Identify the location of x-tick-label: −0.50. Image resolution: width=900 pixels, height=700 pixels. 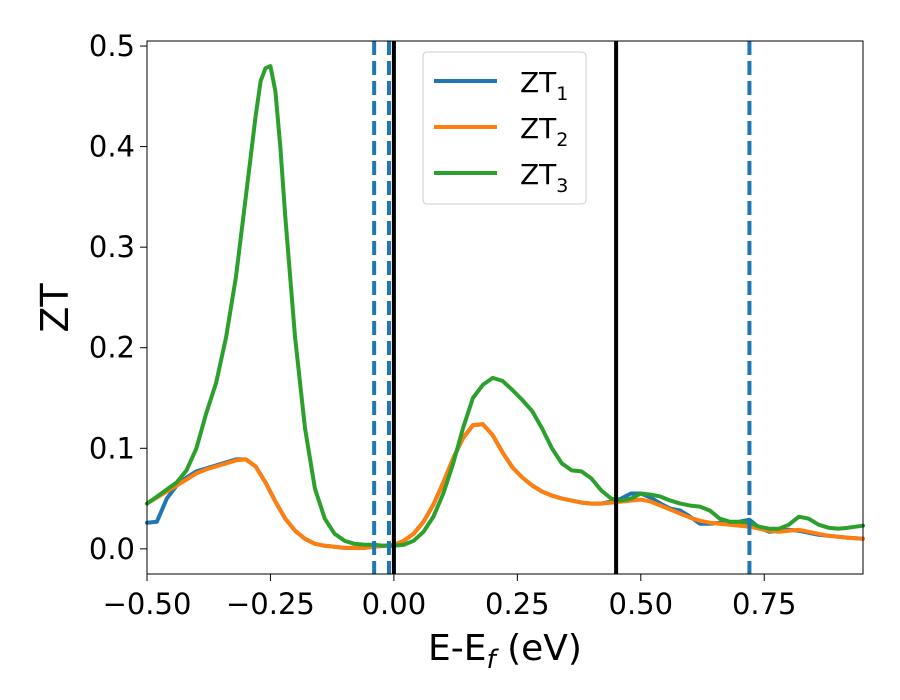
(147, 604).